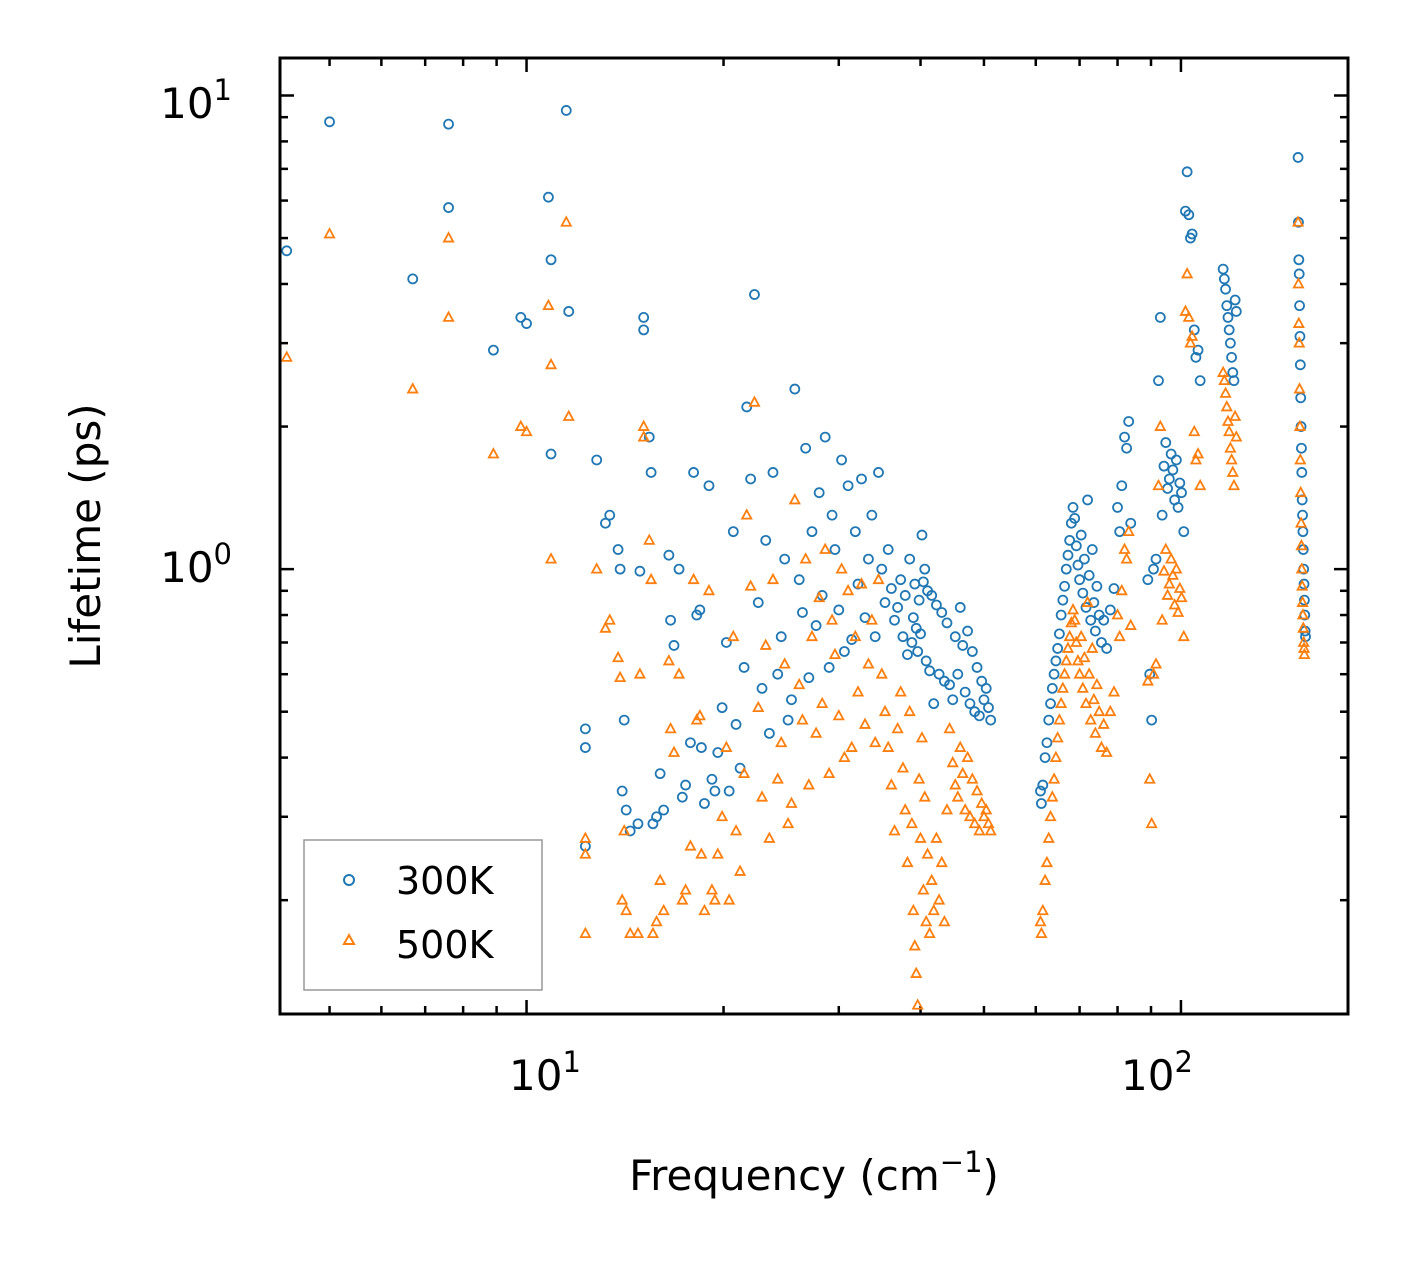 Image resolution: width=1408 pixels, height=1265 pixels. I want to click on legend-label-300k: 300K, so click(445, 881).